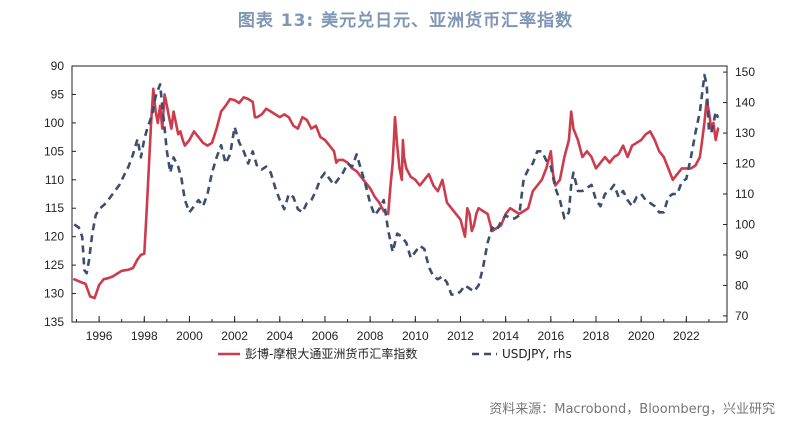 The height and width of the screenshot is (426, 811). I want to click on left-tick-label: 105, so click(54, 151).